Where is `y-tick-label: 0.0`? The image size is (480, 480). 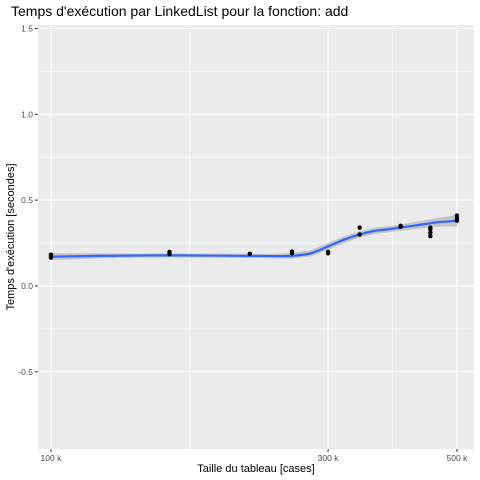
y-tick-label: 0.0 is located at coordinates (27, 286).